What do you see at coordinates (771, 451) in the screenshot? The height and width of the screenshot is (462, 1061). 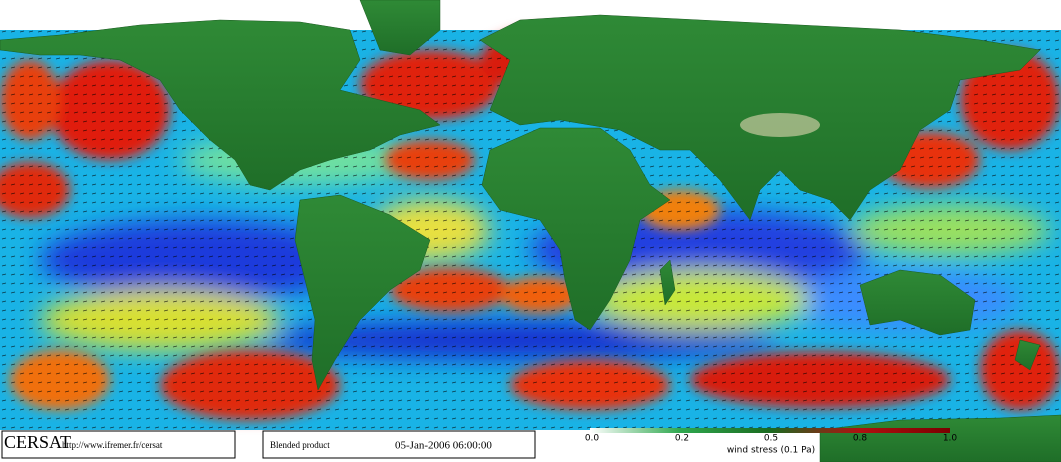 I see `colorbar-label: wind stress (0.1 Pa)` at bounding box center [771, 451].